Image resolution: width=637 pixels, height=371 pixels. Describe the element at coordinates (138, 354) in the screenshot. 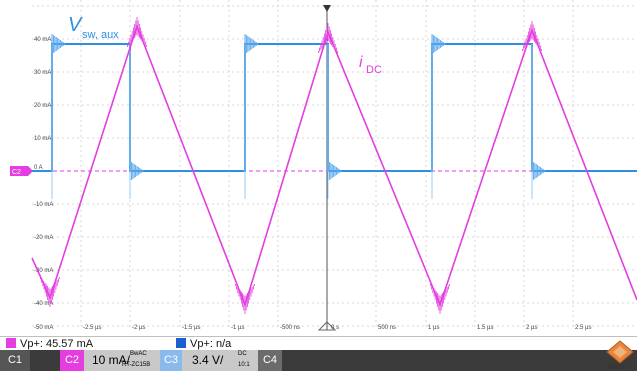

I see `c2-coupling: BwAC` at that location.